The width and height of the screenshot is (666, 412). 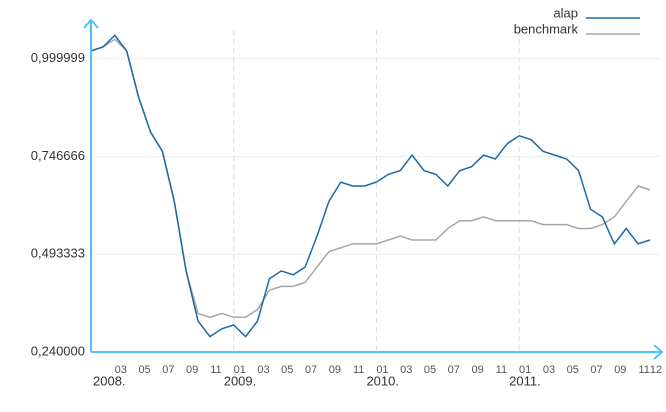 I want to click on y-tick-label: 0,493333, so click(x=58, y=253).